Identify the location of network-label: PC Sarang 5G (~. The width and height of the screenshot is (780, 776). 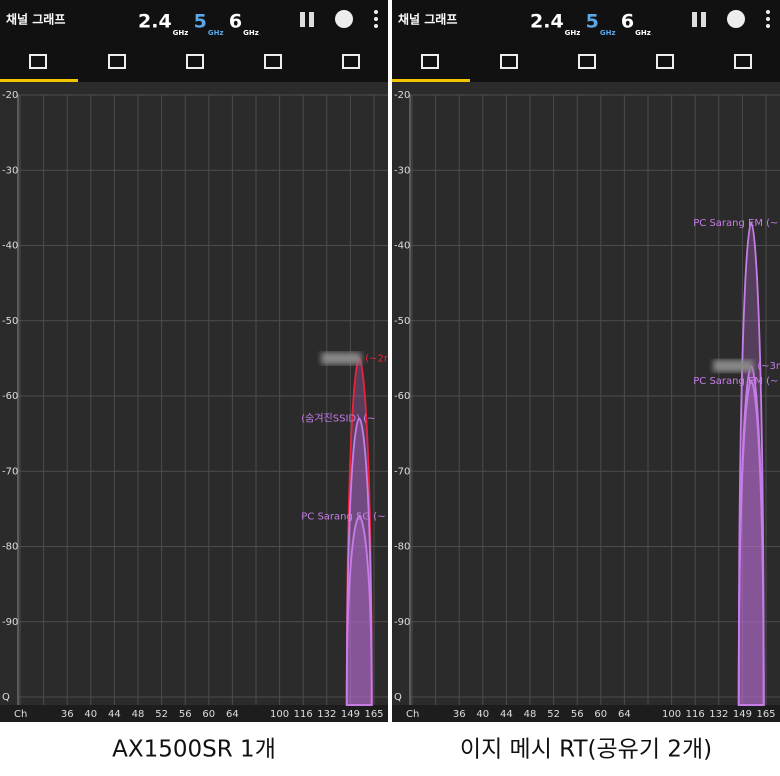
(343, 516).